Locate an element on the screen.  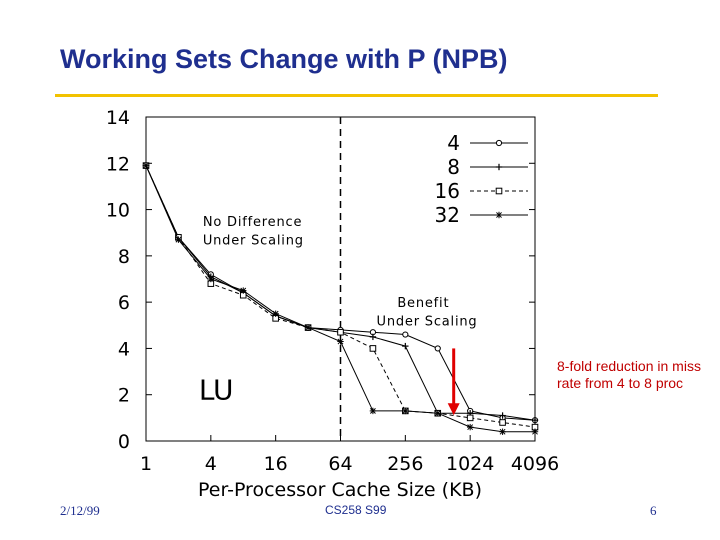
y-tick-label: 2 is located at coordinates (124, 396).